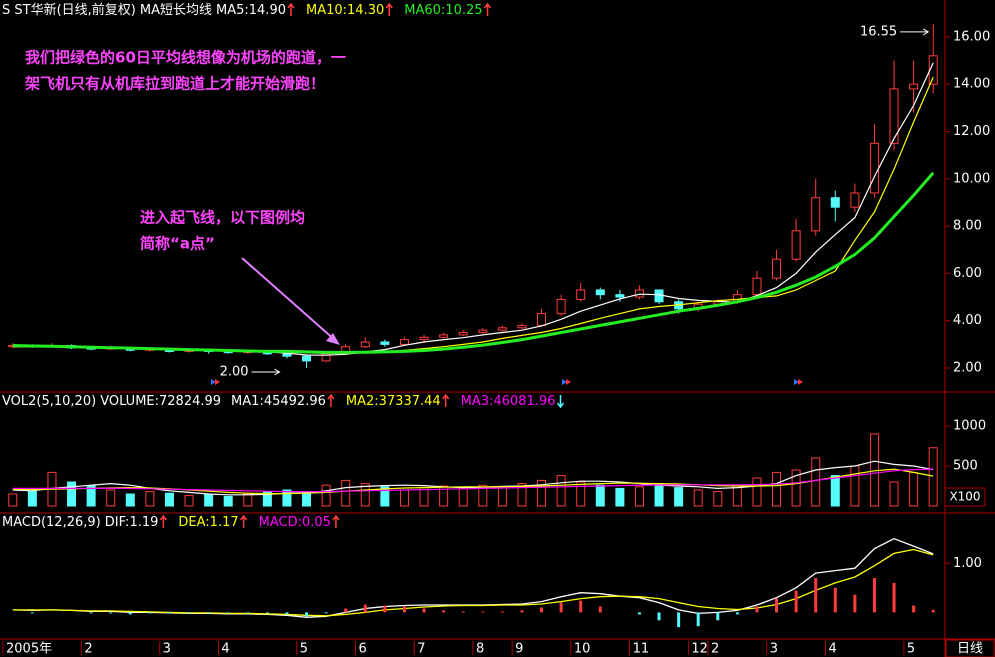 This screenshot has height=657, width=995. What do you see at coordinates (915, 32) in the screenshot?
I see `high-arrow` at bounding box center [915, 32].